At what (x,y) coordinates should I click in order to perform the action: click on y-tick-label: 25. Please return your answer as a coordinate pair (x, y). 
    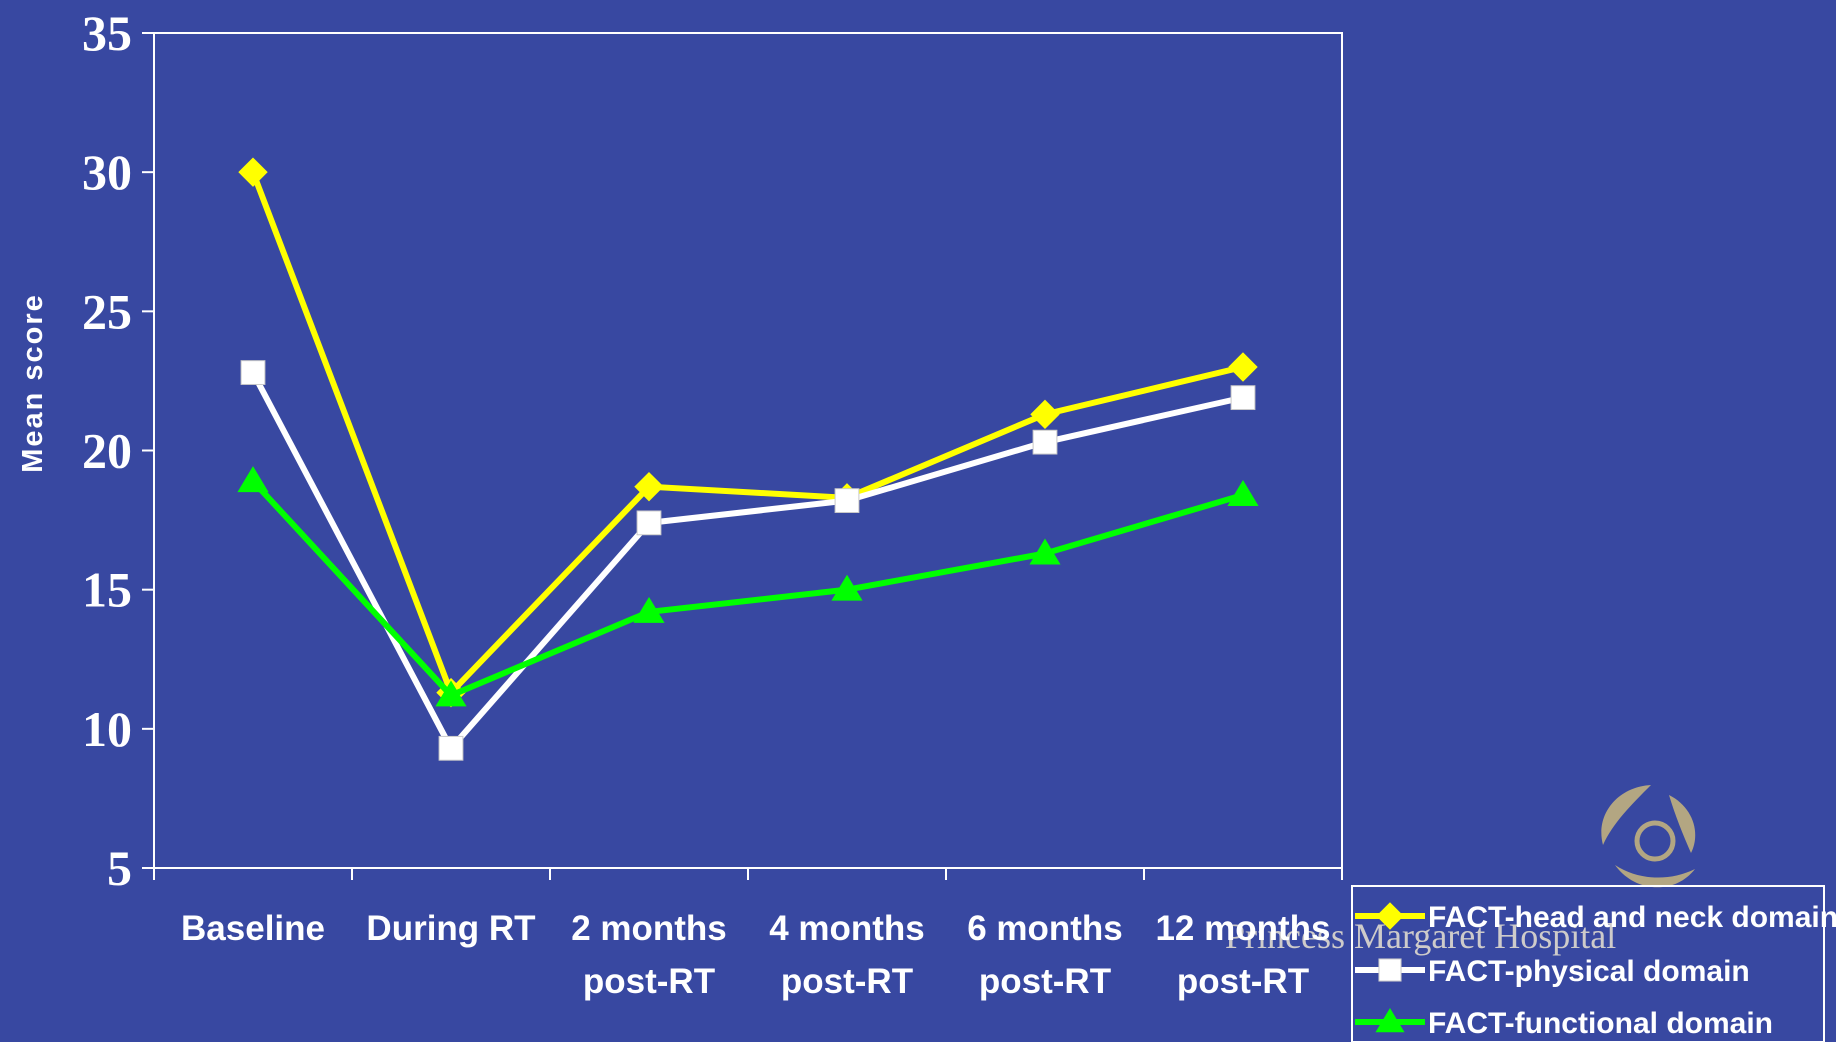
    Looking at the image, I should click on (107, 311).